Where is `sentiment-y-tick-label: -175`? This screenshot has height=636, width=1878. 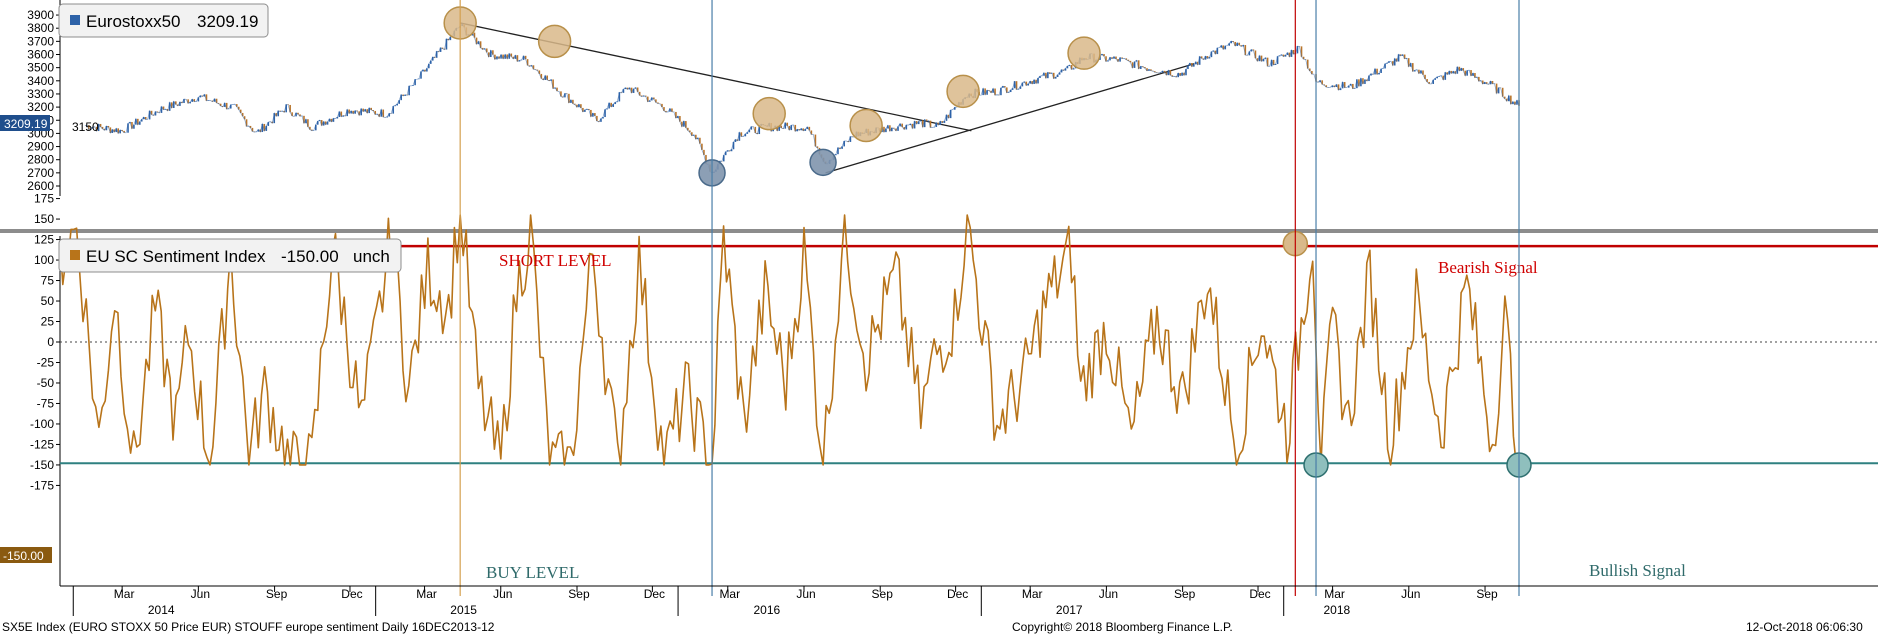
sentiment-y-tick-label: -175 is located at coordinates (42, 485).